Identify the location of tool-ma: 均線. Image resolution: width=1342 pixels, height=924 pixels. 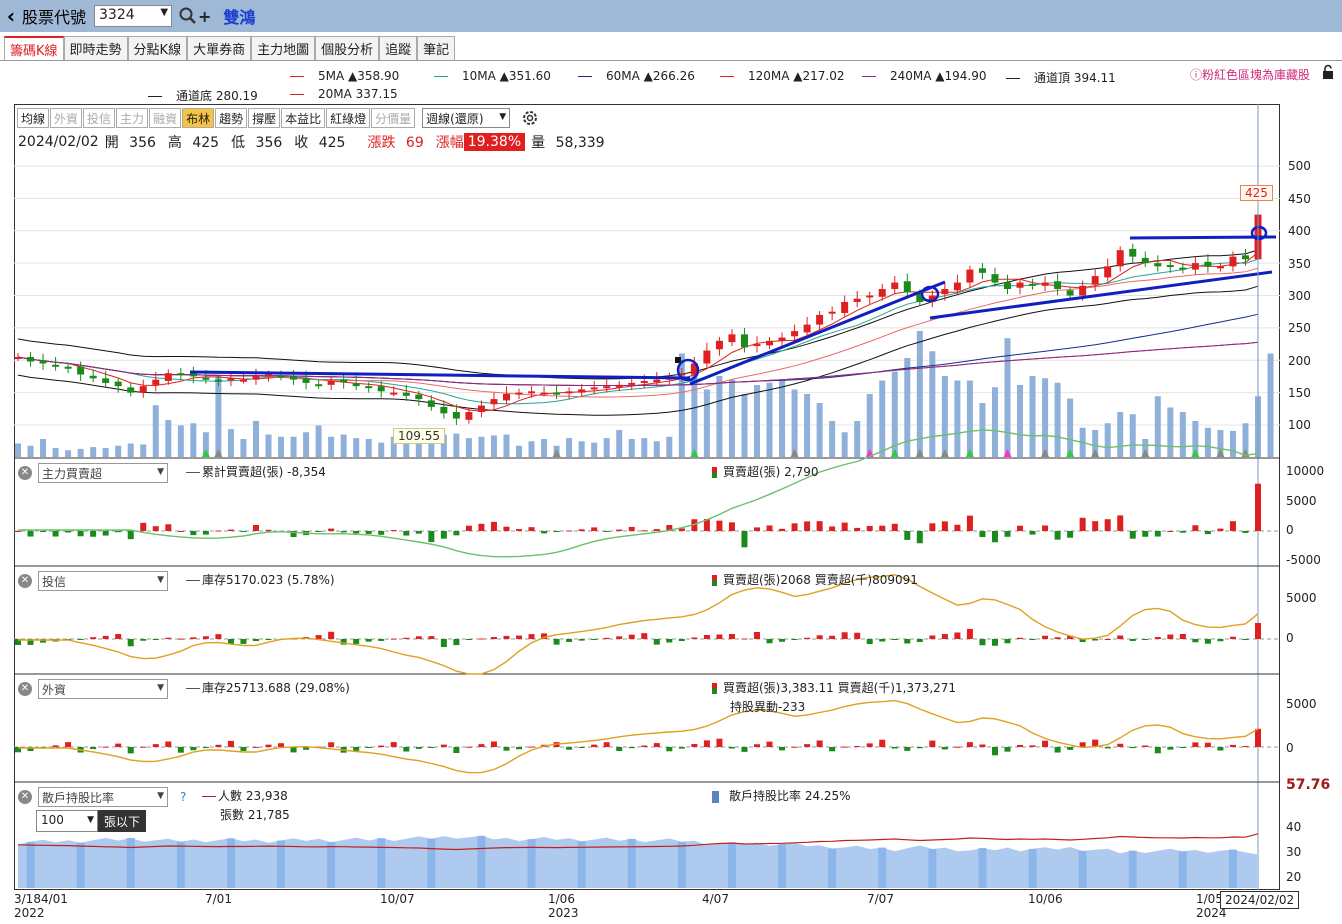
(33, 118).